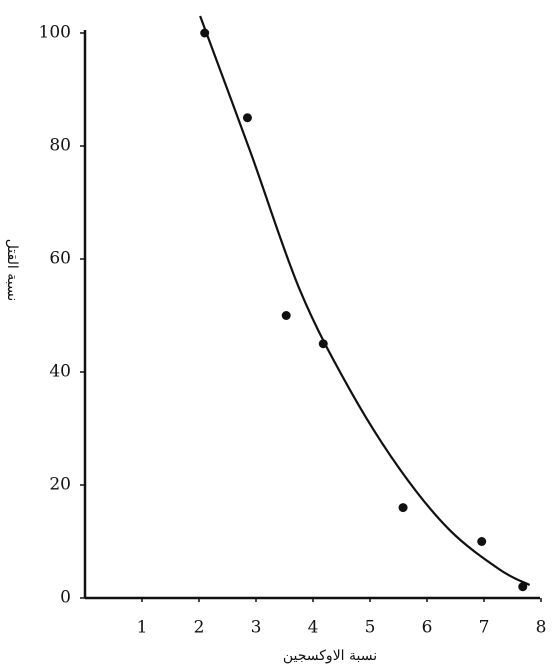  Describe the element at coordinates (60, 259) in the screenshot. I see `y-tick-label: 60` at that location.